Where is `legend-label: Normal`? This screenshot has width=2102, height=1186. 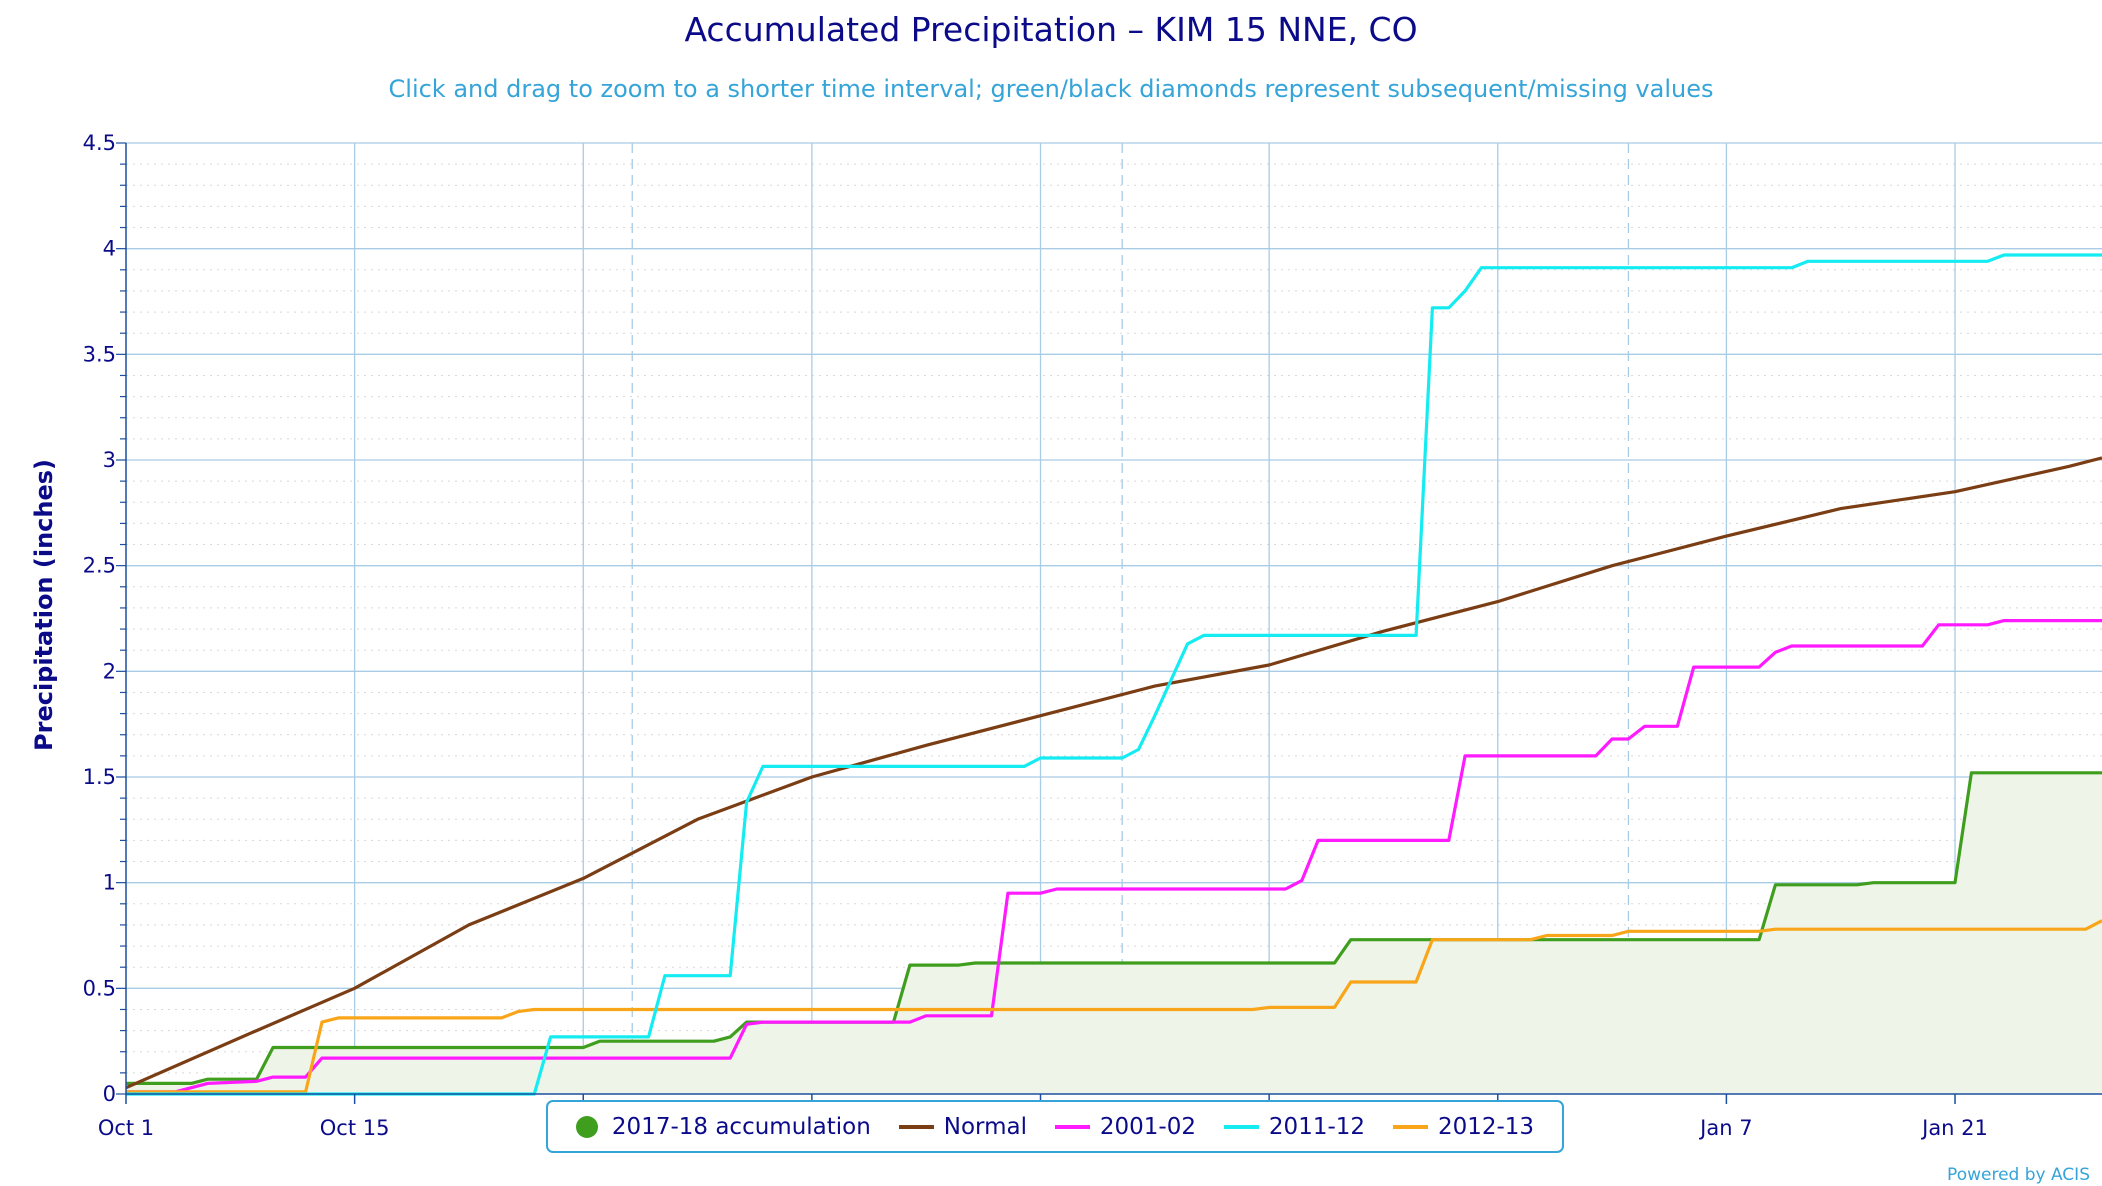 legend-label: Normal is located at coordinates (985, 1126).